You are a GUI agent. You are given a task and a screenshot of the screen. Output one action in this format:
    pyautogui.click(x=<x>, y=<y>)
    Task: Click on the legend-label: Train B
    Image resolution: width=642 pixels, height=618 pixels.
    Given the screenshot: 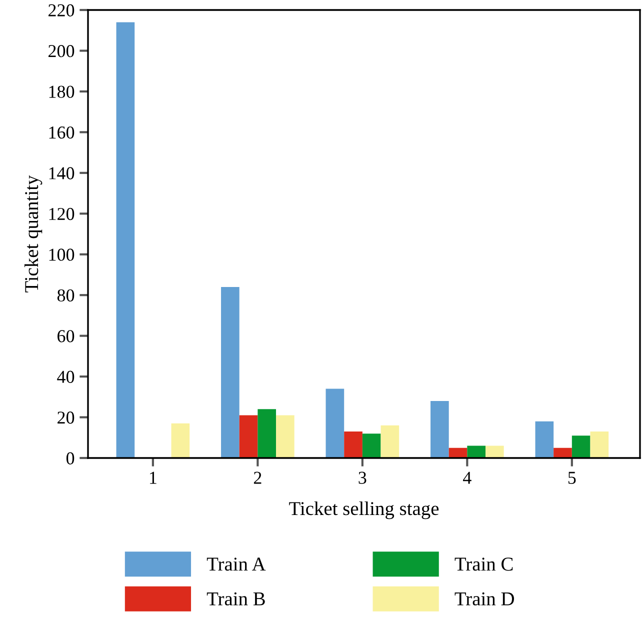 What is the action you would take?
    pyautogui.click(x=235, y=599)
    